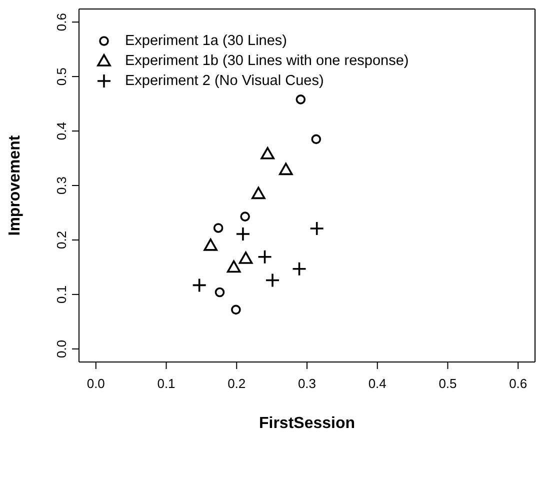 The width and height of the screenshot is (536, 492). Describe the element at coordinates (61, 185) in the screenshot. I see `y-tick-label: 0.3` at that location.